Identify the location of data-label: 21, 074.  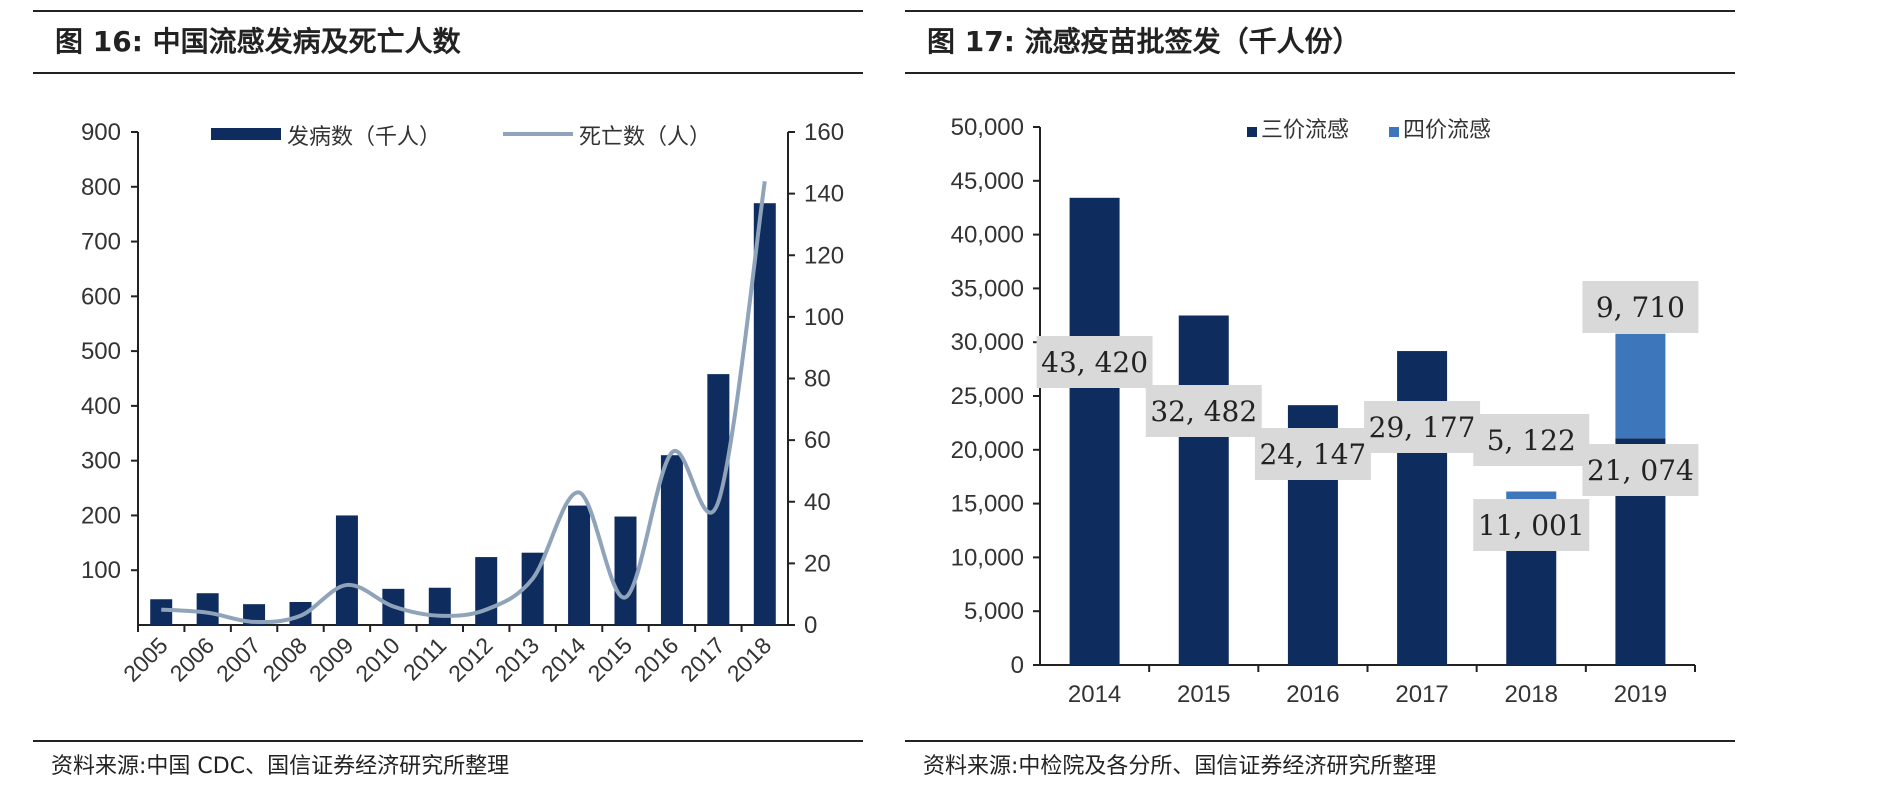
(1640, 470).